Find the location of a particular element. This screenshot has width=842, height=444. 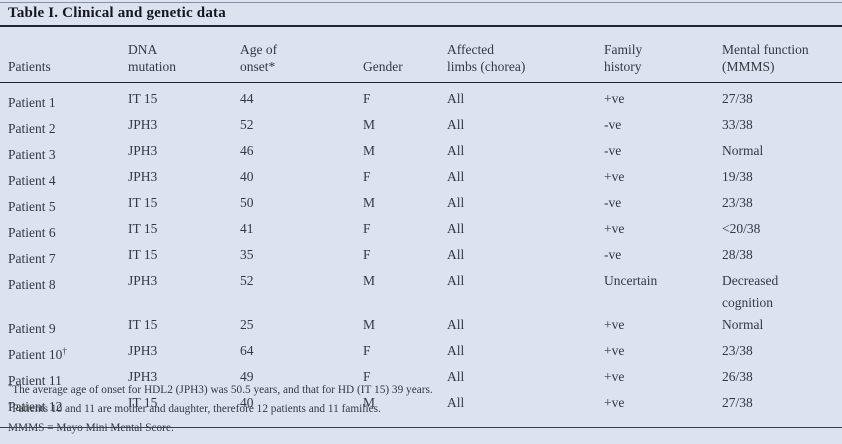

column-header-line: Mental function is located at coordinates (765, 49).